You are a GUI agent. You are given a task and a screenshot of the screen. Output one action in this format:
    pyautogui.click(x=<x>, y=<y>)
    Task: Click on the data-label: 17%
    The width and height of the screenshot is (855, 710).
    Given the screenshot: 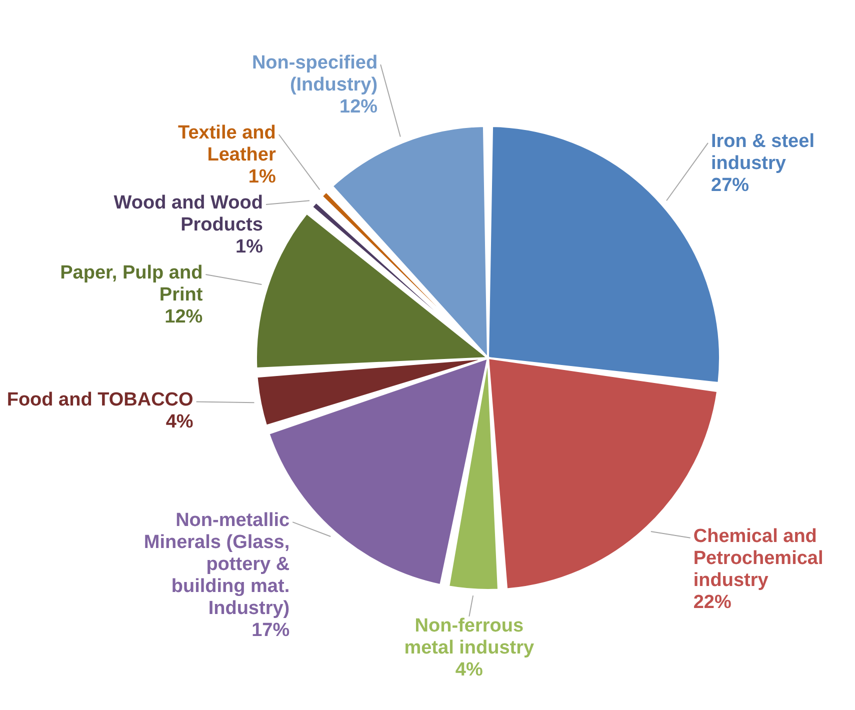 What is the action you would take?
    pyautogui.click(x=271, y=631)
    